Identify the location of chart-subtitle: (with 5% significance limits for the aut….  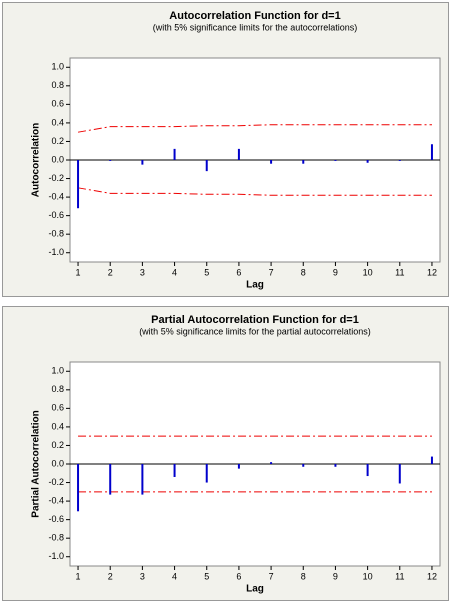
(255, 27).